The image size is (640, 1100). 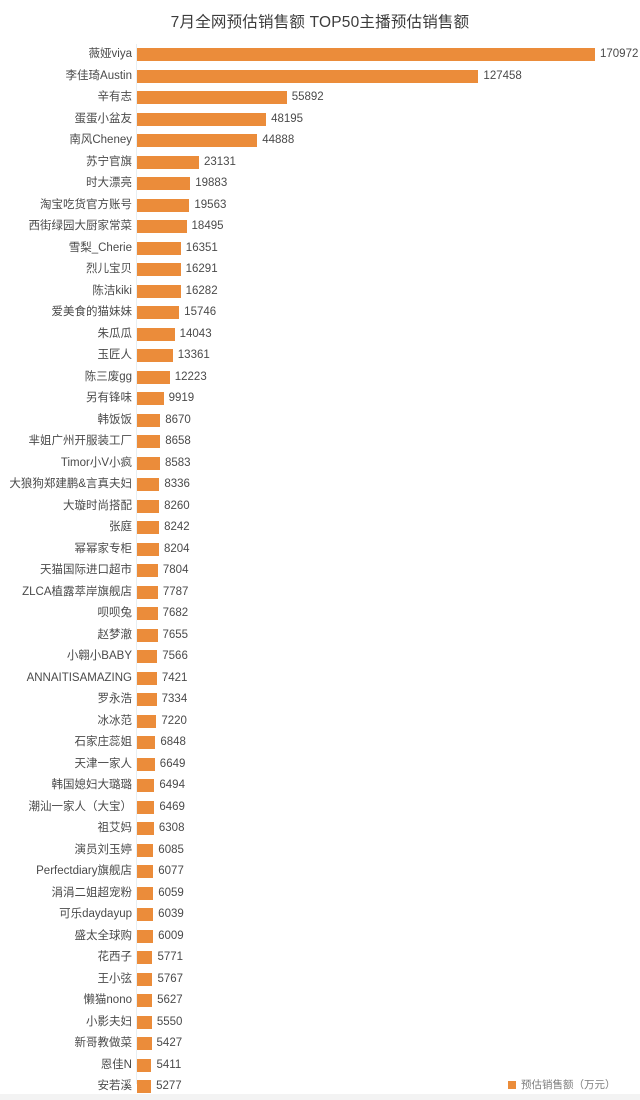 I want to click on bar-value-label: 16351, so click(x=201, y=247).